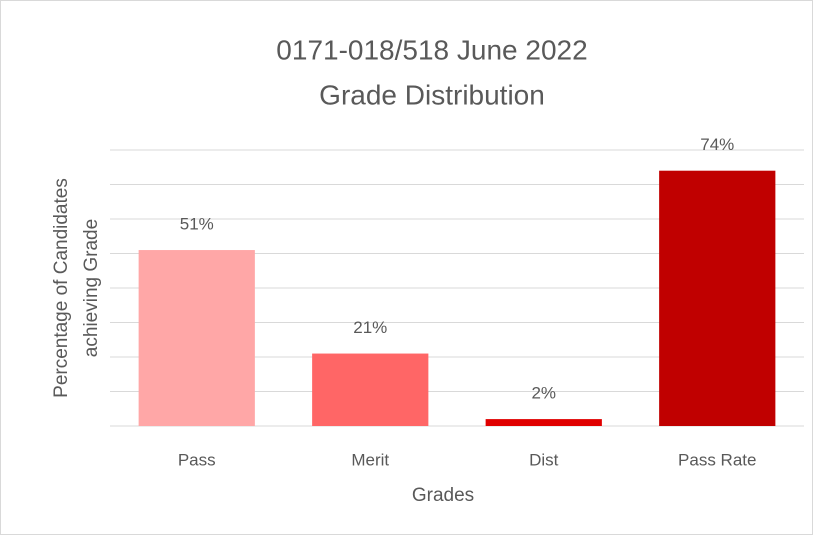  What do you see at coordinates (197, 459) in the screenshot?
I see `x-tick-label: Pass` at bounding box center [197, 459].